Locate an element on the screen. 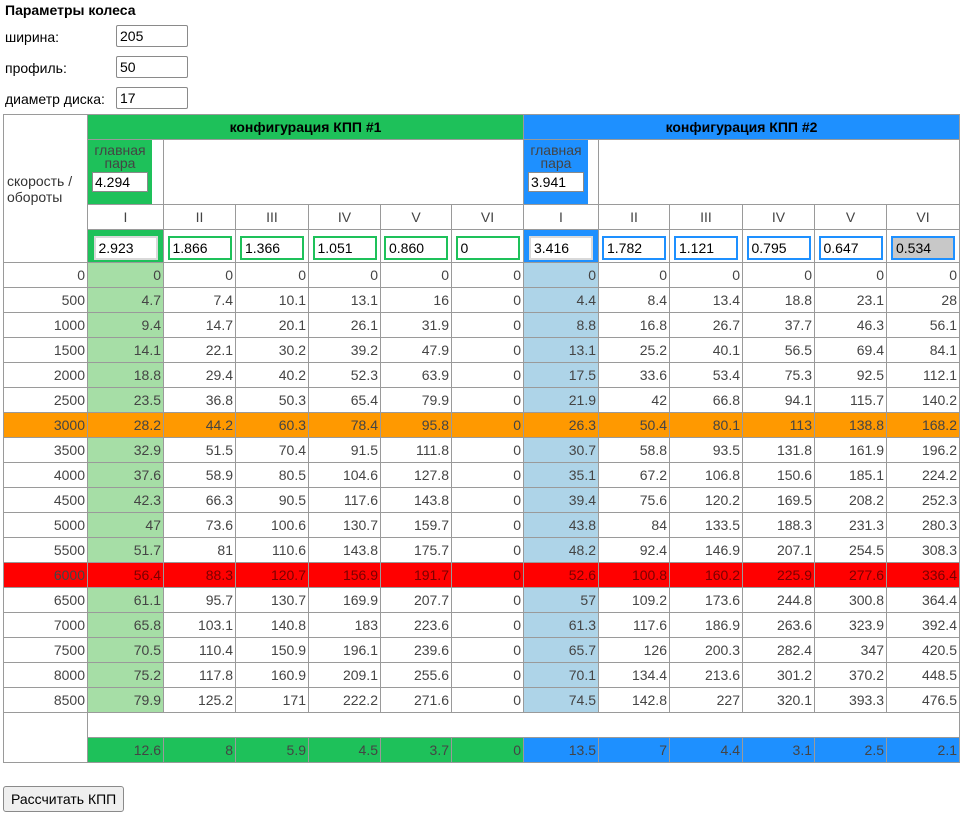 This screenshot has height=814, width=960. config1-ratio-cell is located at coordinates (487, 246).